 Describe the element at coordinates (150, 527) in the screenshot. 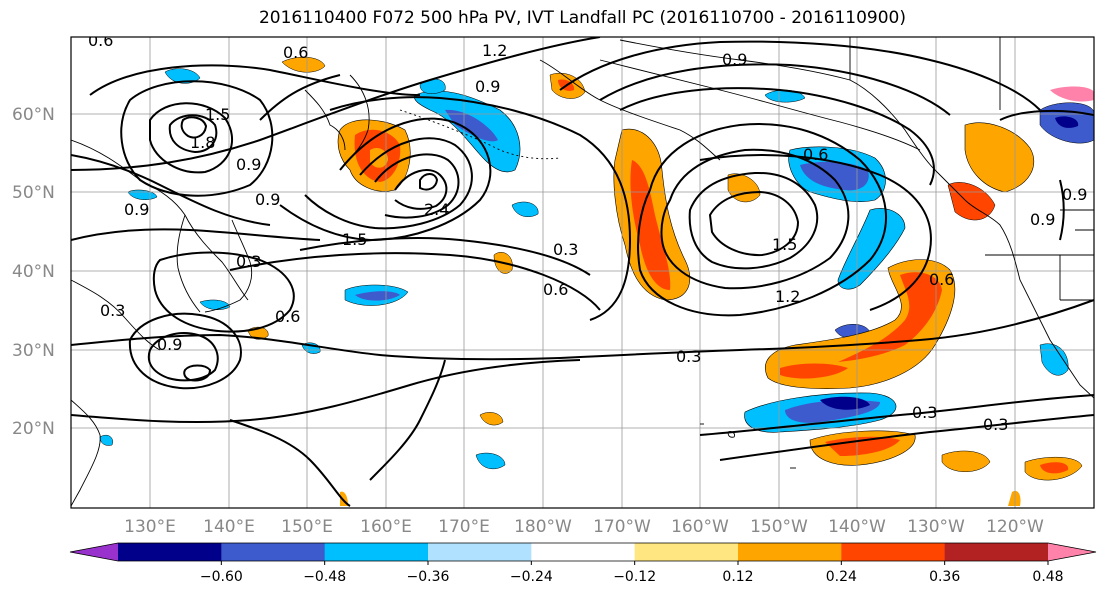

I see `lon-label-130e: 130°E` at that location.